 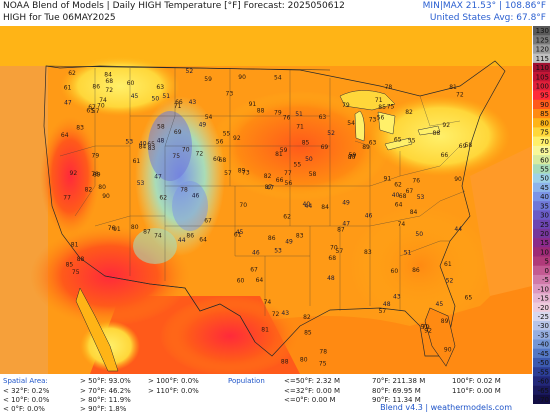 I want to click on city-temp-label: 52, so click(x=450, y=281).